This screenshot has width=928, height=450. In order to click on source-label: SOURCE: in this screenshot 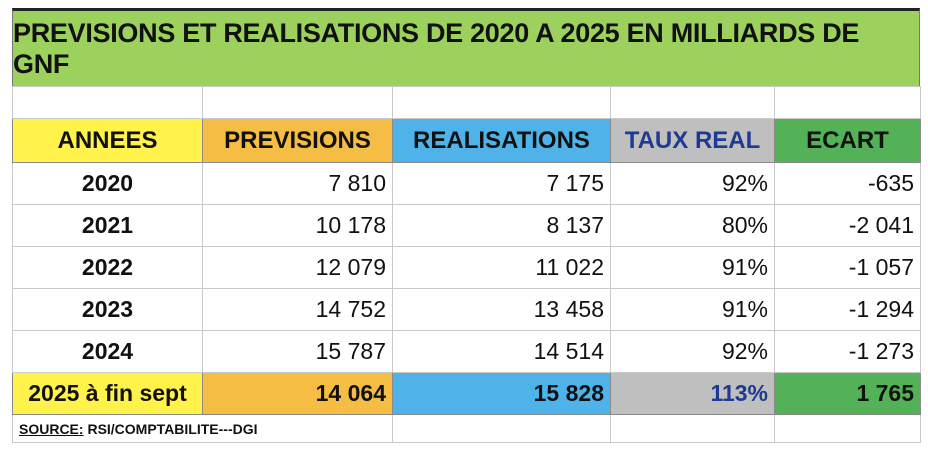, I will do `click(51, 428)`.